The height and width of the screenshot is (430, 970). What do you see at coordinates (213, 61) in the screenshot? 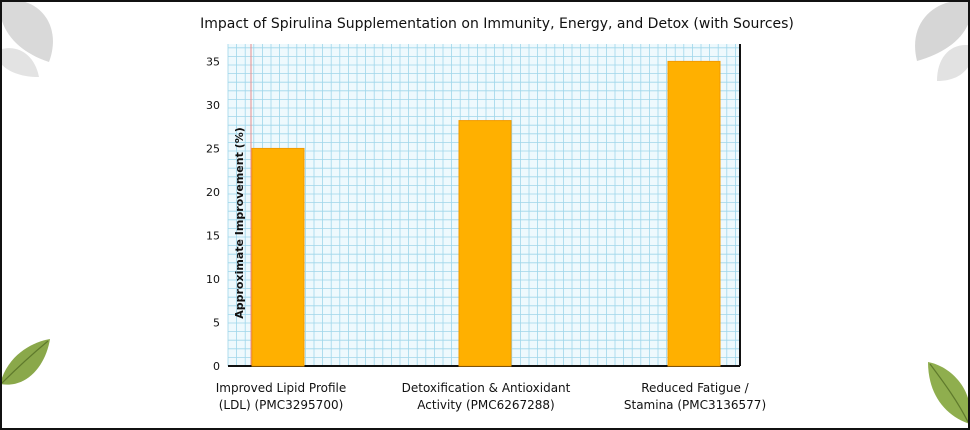
I see `y-tick-label: 35` at bounding box center [213, 61].